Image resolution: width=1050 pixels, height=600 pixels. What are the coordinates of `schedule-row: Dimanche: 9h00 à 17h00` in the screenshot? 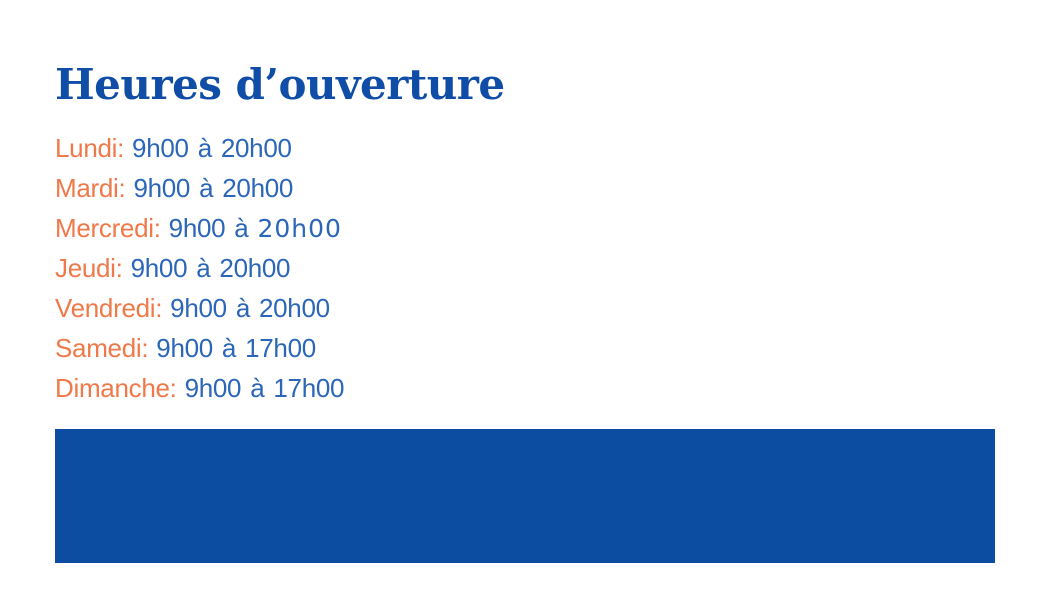 It's located at (200, 388).